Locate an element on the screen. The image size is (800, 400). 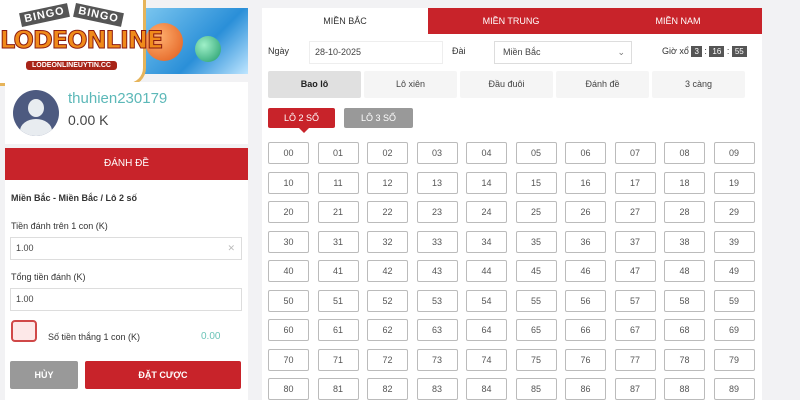
number-cell: 51 is located at coordinates (338, 300).